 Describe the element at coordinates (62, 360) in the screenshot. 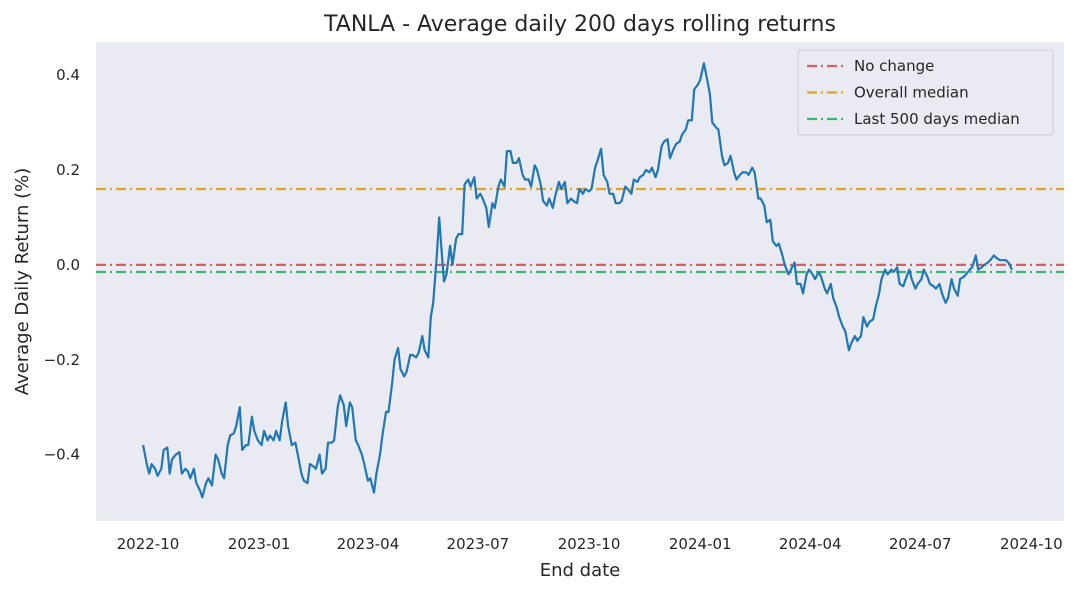

I see `y-tick-label: −0.2` at that location.